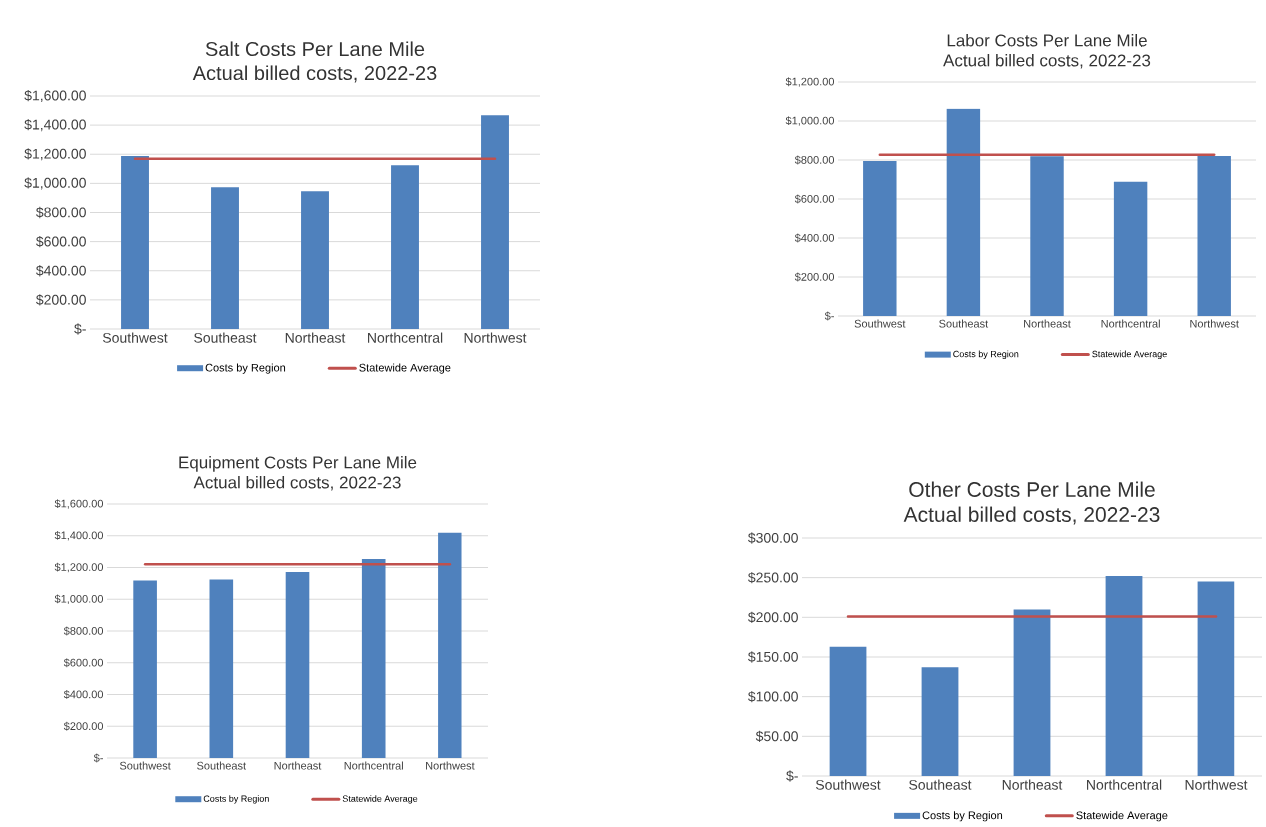 This screenshot has width=1266, height=827. Describe the element at coordinates (1047, 40) in the screenshot. I see `chart-title: Labor Costs Per Lane Mile` at that location.